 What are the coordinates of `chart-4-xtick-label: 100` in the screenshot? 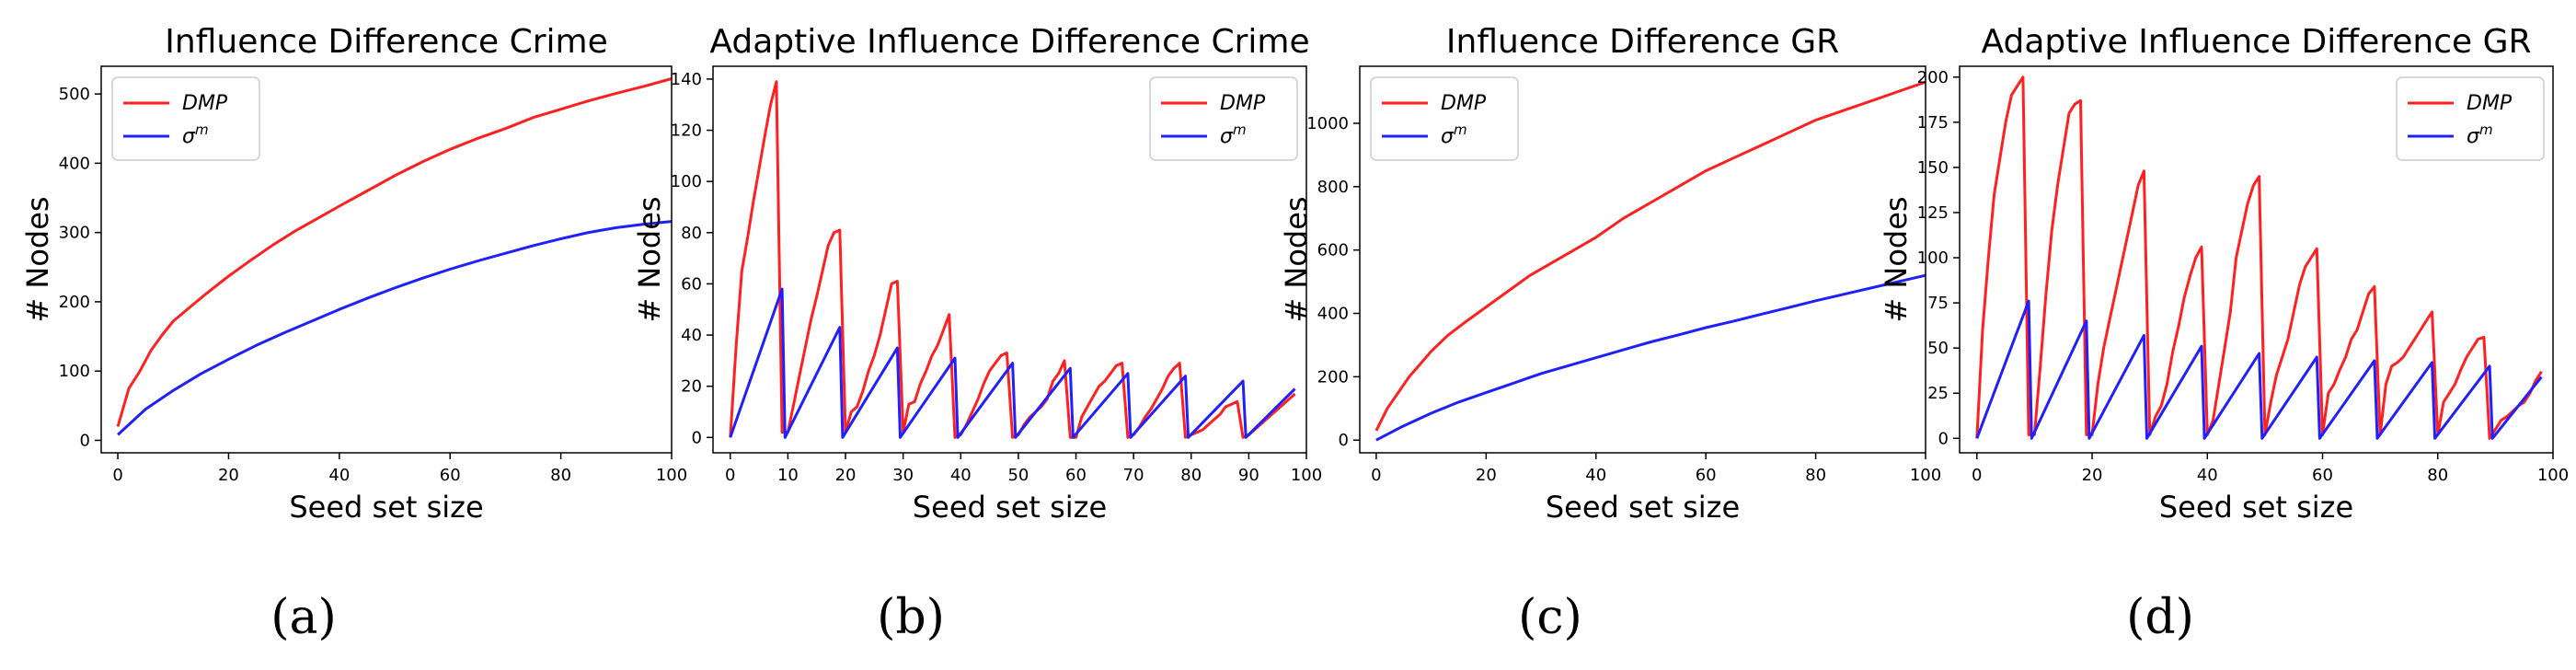 It's located at (2553, 475).